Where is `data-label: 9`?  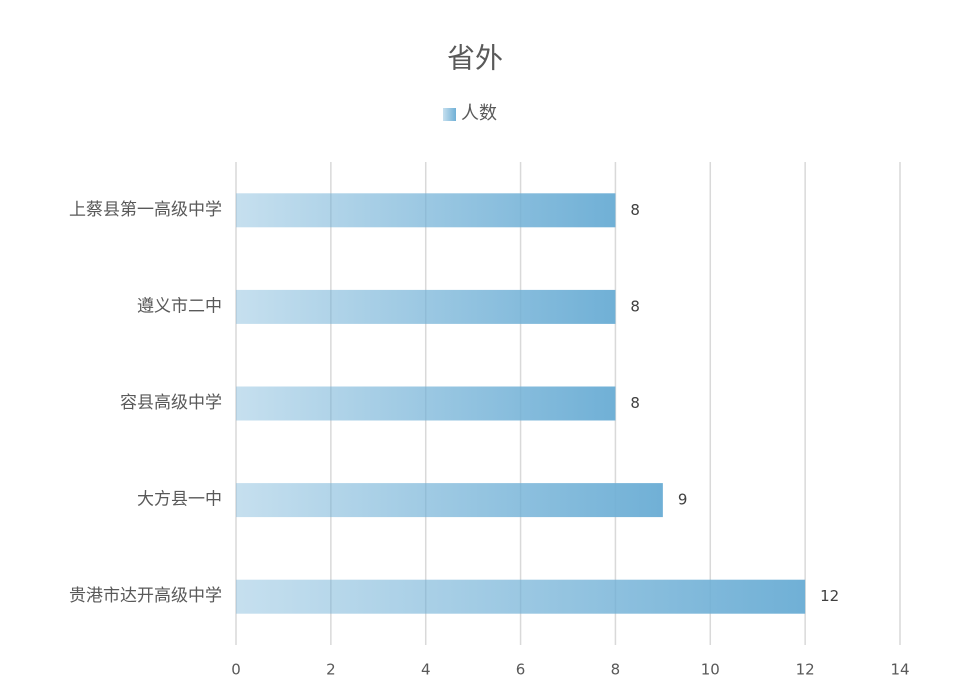 data-label: 9 is located at coordinates (683, 500).